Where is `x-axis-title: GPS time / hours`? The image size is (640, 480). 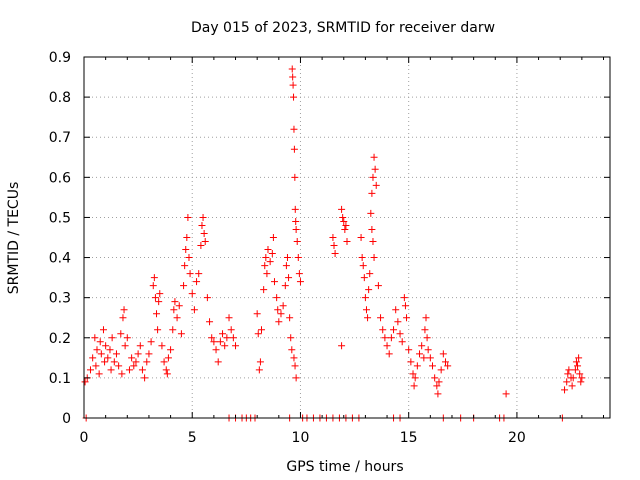 x-axis-title: GPS time / hours is located at coordinates (344, 467).